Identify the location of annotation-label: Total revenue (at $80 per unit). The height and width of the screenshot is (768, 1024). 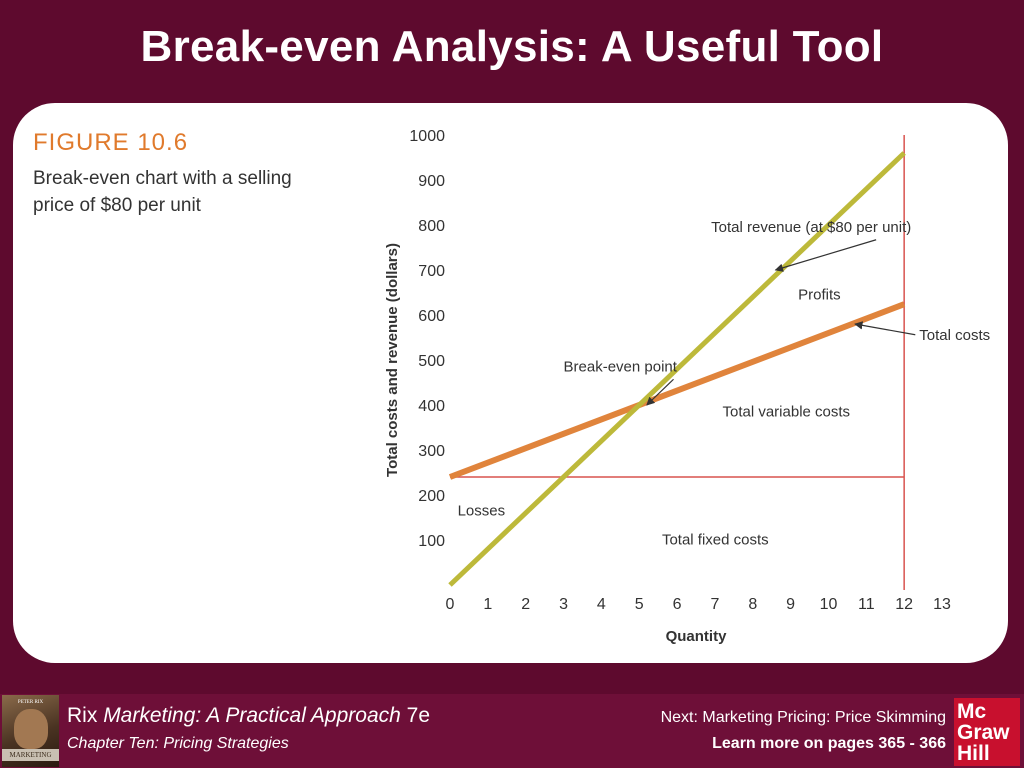
(811, 227).